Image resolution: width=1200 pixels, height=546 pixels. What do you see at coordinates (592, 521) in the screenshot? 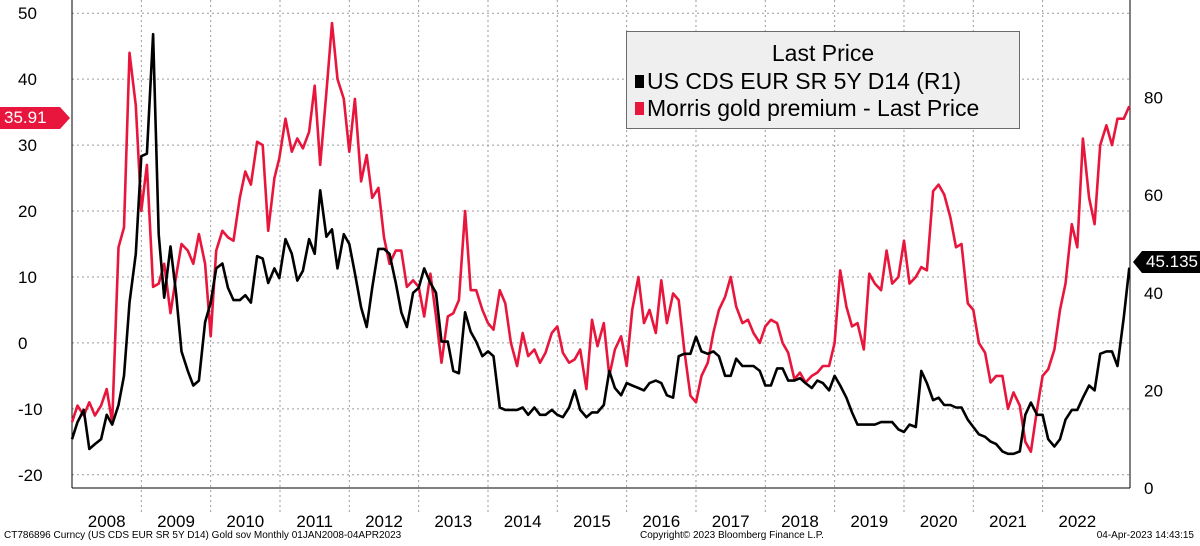
I see `year-tick-label: 2015` at bounding box center [592, 521].